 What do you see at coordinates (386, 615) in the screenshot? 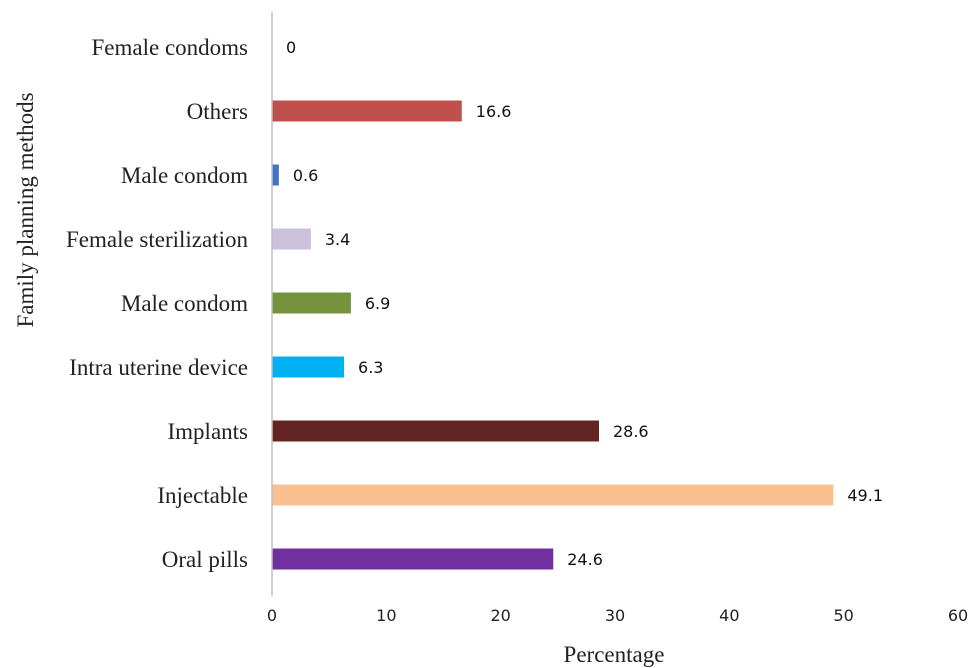
I see `x-tick-label: 10` at bounding box center [386, 615].